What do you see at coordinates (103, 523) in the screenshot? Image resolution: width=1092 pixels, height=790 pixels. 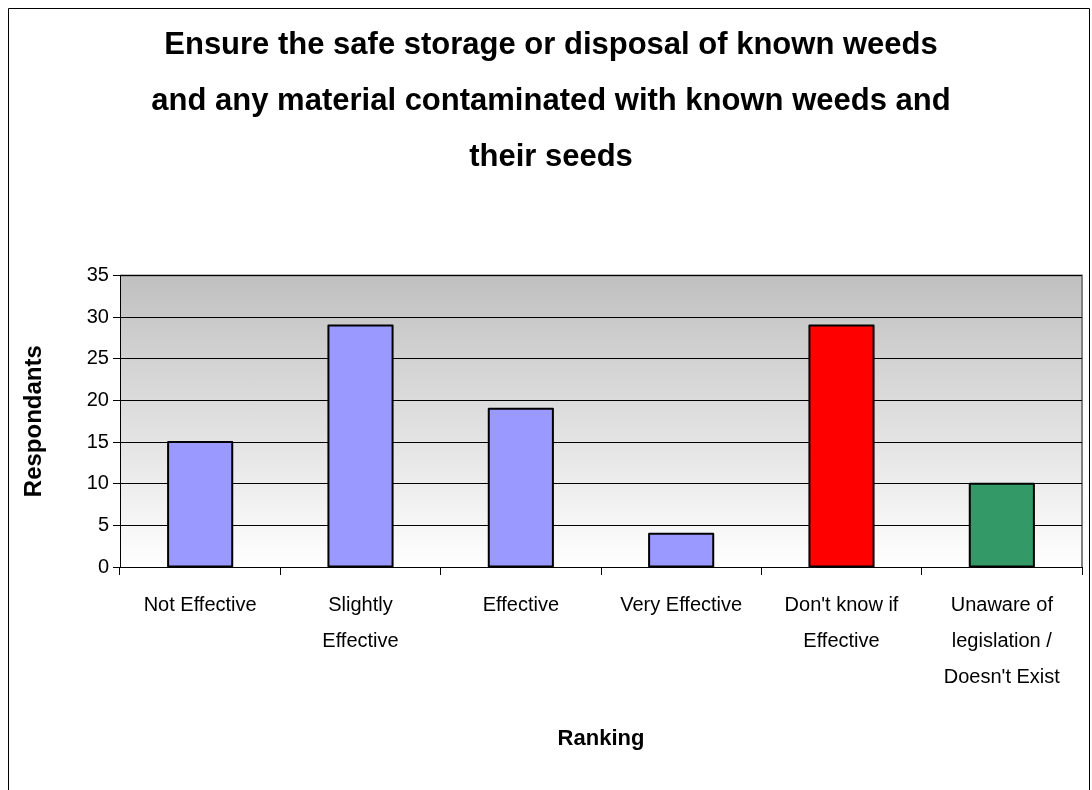 I see `y-tick-label: 5` at bounding box center [103, 523].